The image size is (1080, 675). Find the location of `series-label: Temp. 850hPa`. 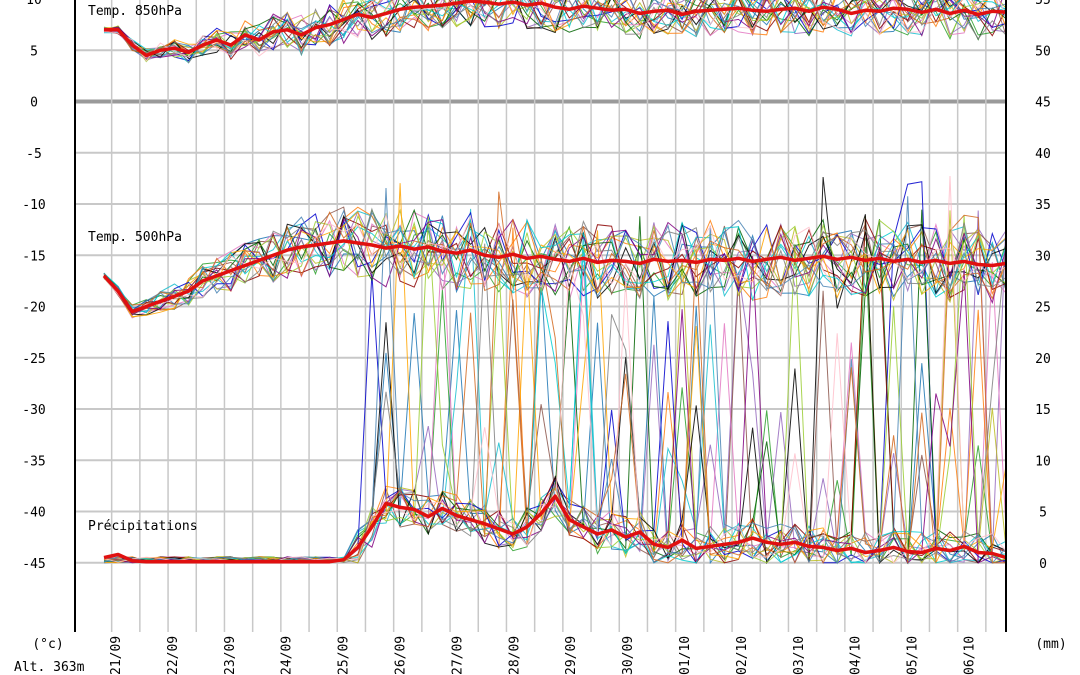

series-label: Temp. 850hPa is located at coordinates (135, 11).